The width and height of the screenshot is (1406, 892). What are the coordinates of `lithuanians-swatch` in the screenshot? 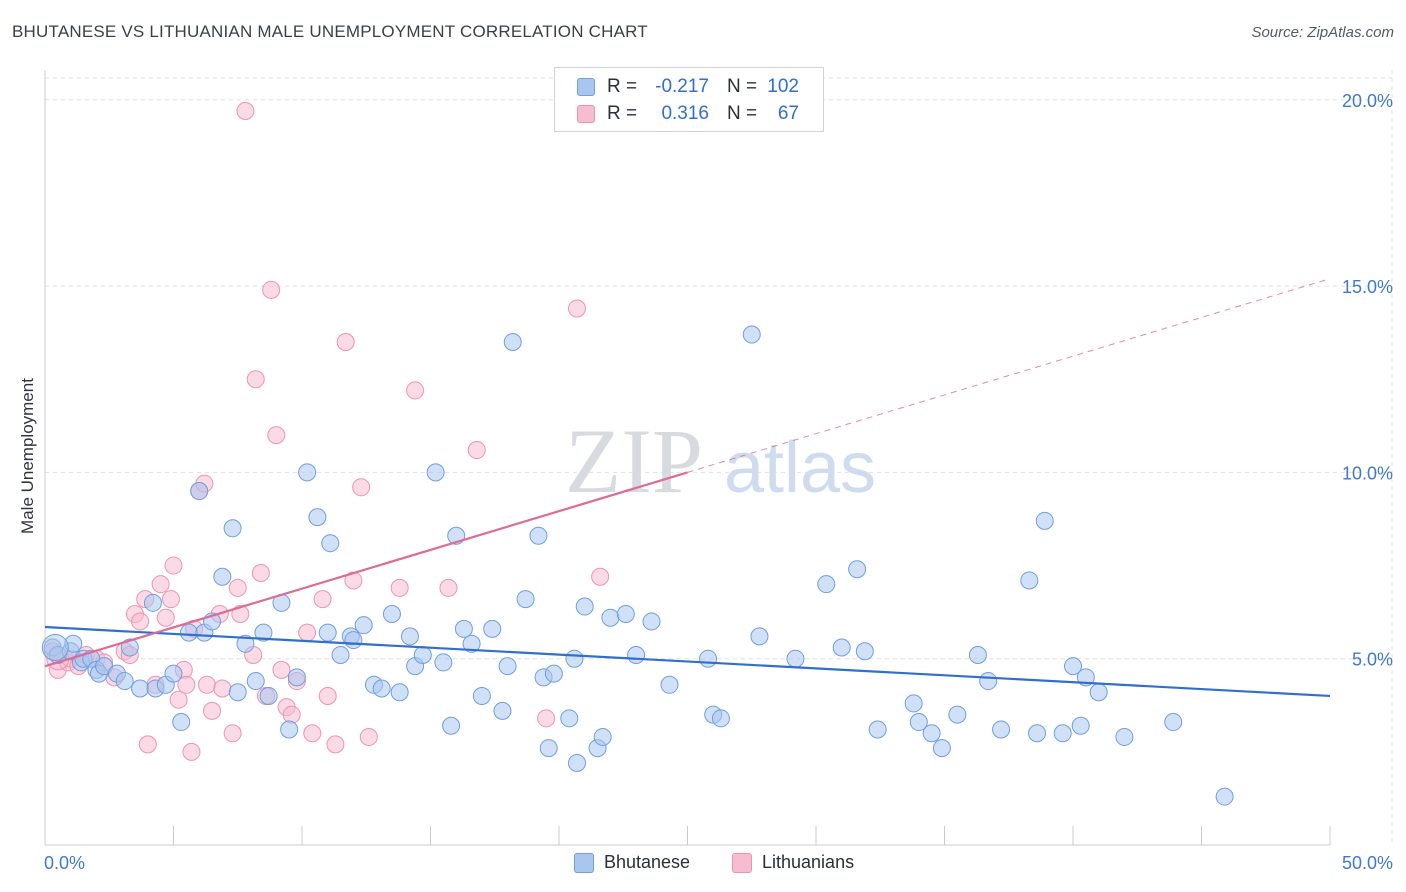 It's located at (742, 862).